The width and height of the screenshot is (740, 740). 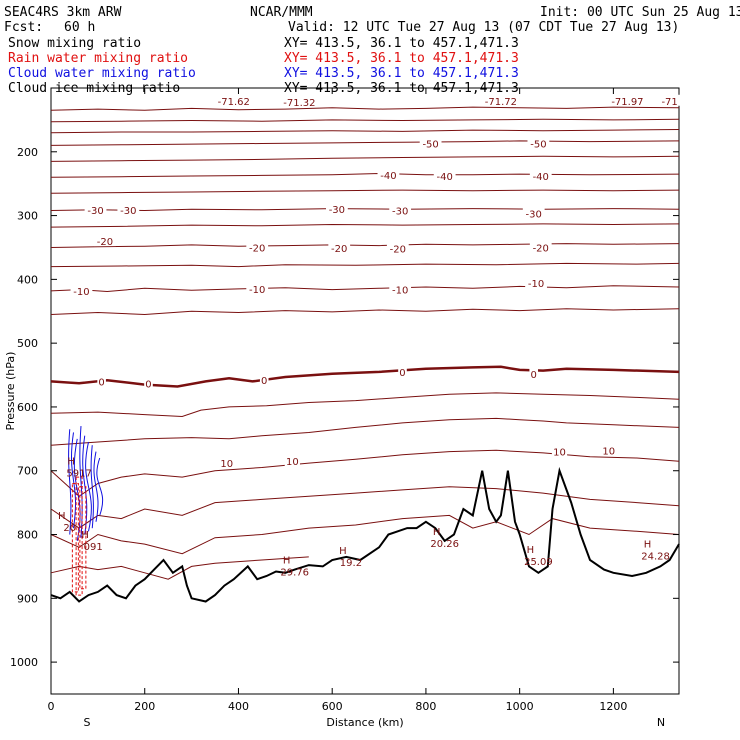 I want to click on x-tick-label: 400, so click(x=238, y=706).